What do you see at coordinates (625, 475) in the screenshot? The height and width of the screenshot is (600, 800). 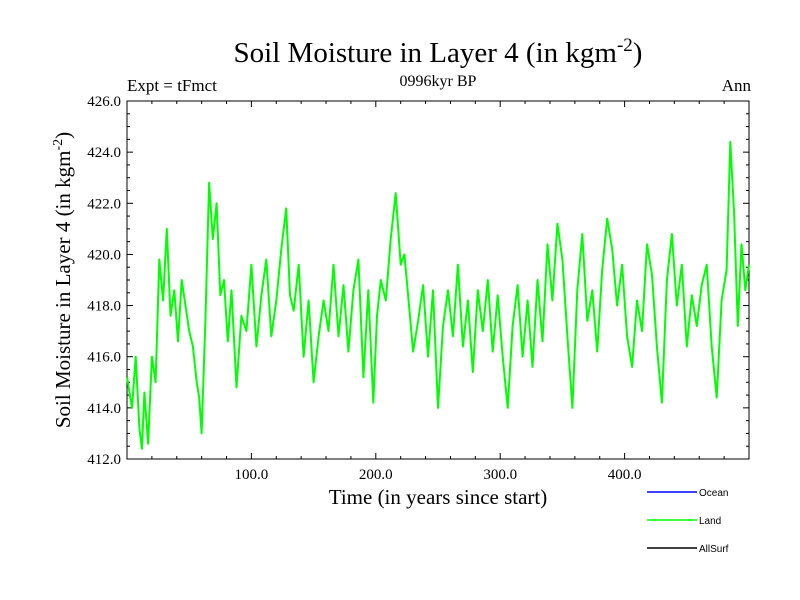 I see `x-tick-label: 400.0` at bounding box center [625, 475].